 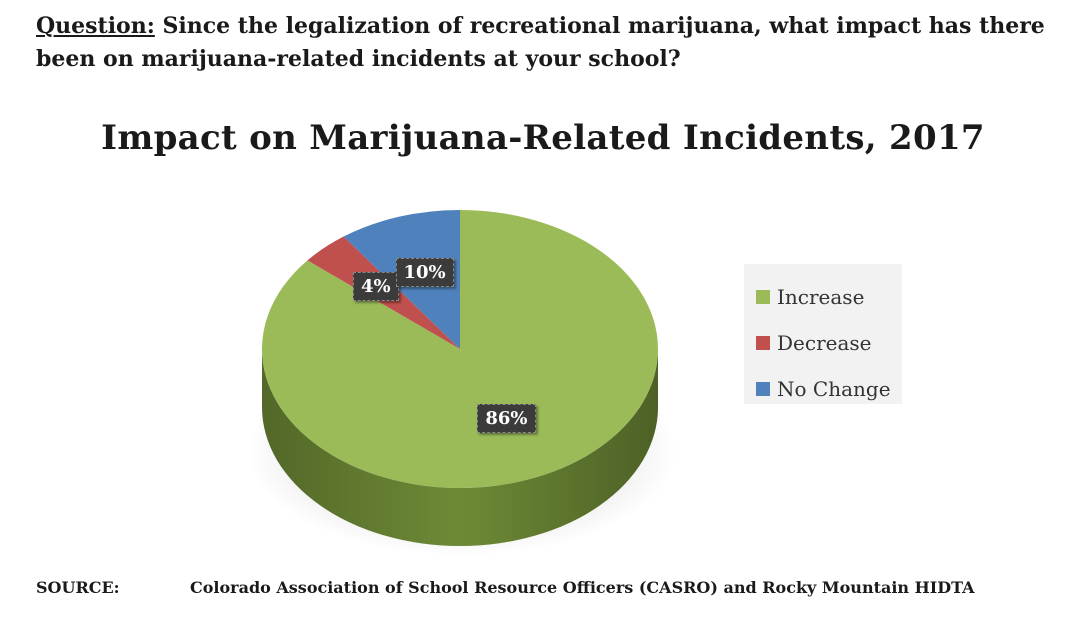 What do you see at coordinates (375, 286) in the screenshot?
I see `data-label-decrease: 4%` at bounding box center [375, 286].